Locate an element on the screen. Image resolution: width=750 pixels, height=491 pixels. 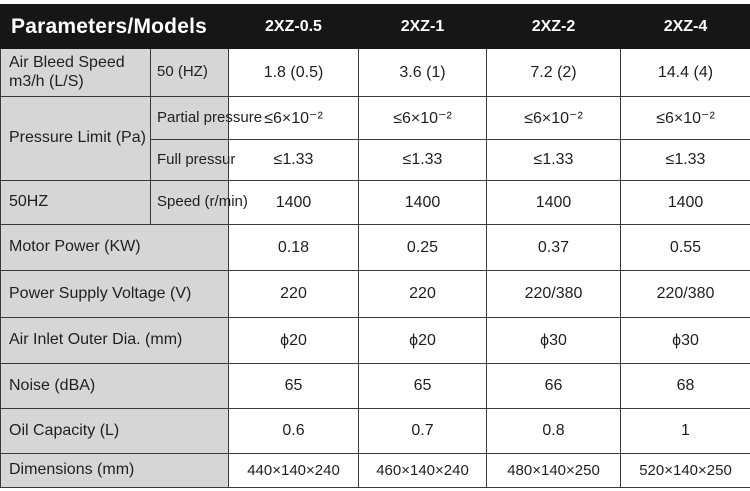
sub-label: 50 (HZ) is located at coordinates (190, 73).